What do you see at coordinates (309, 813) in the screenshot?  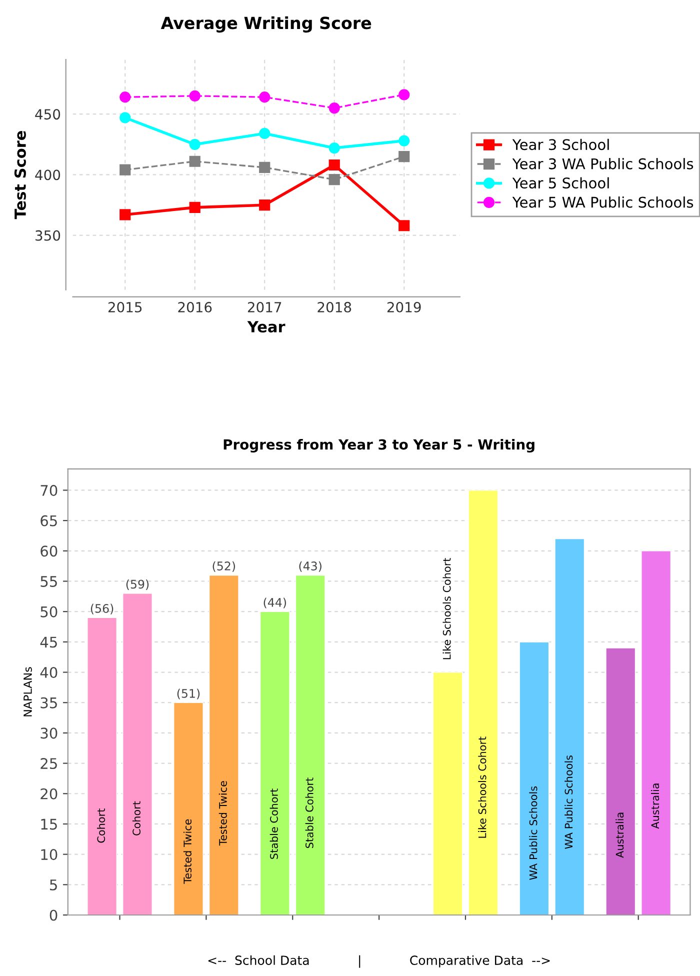 I see `x-tick-label: Stable Cohort` at bounding box center [309, 813].